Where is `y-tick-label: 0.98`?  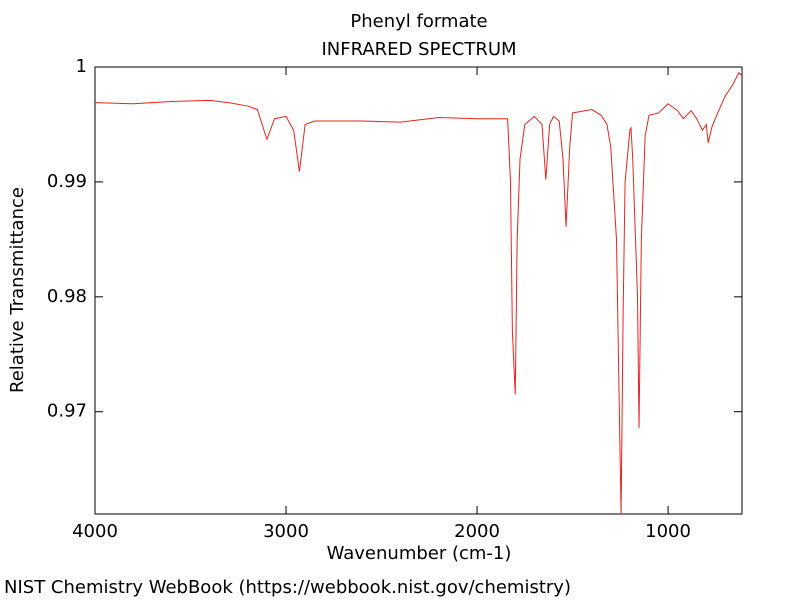
y-tick-label: 0.98 is located at coordinates (67, 296).